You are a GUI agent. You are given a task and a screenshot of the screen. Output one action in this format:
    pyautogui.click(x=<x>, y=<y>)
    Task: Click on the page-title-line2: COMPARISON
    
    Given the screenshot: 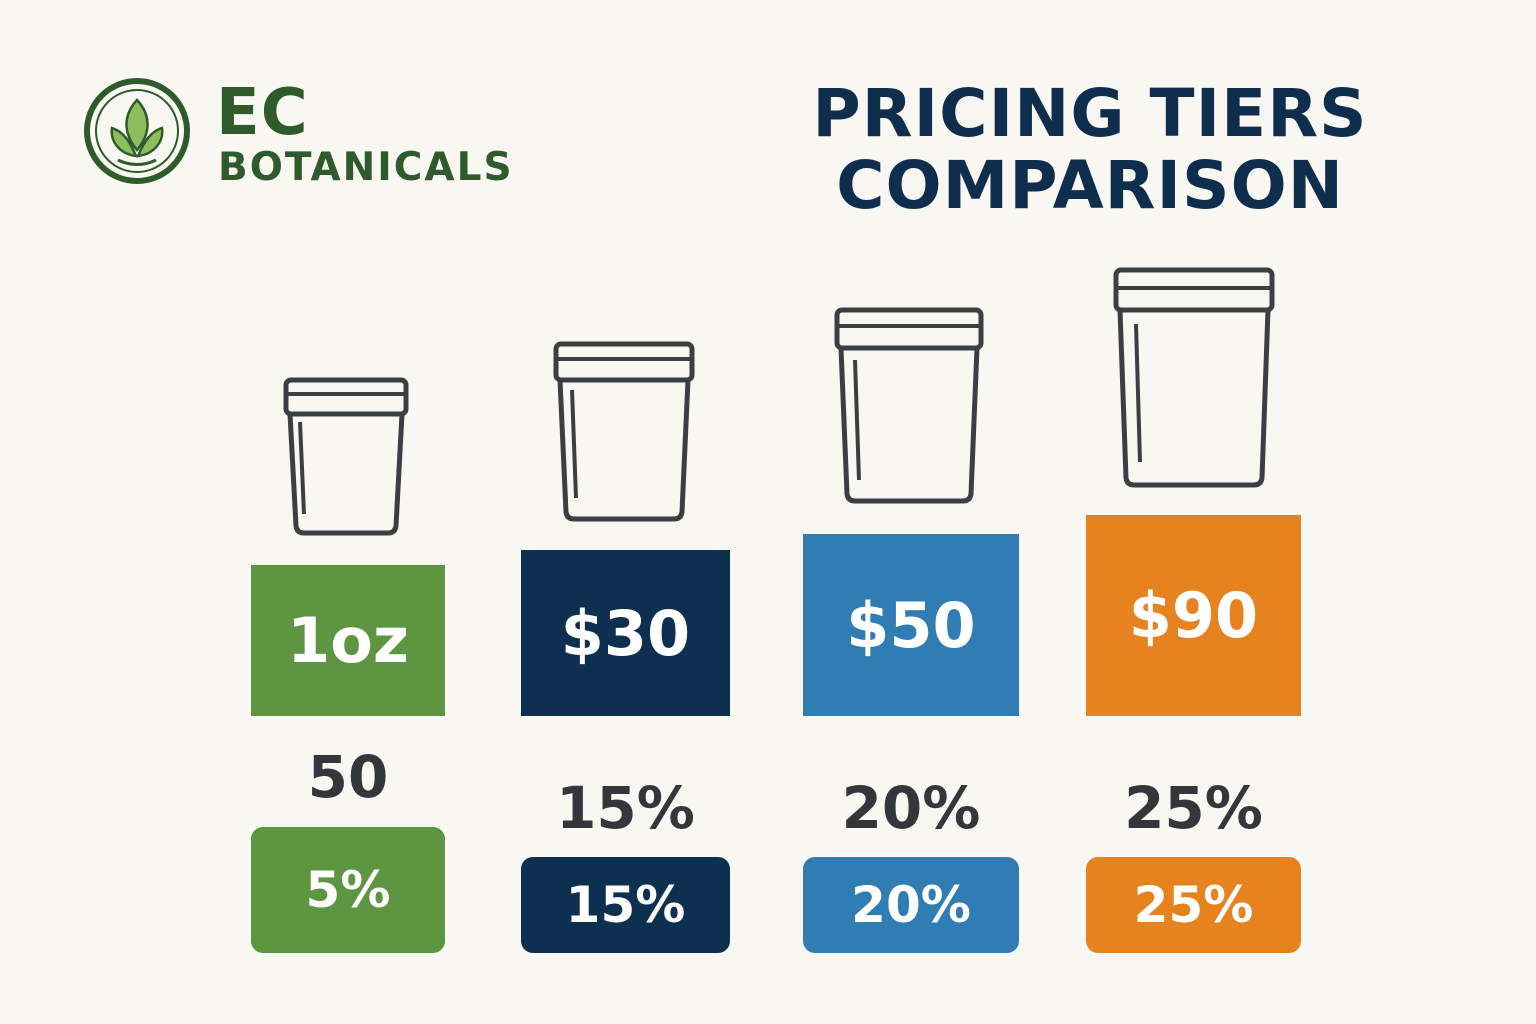 What is the action you would take?
    pyautogui.click(x=1090, y=185)
    